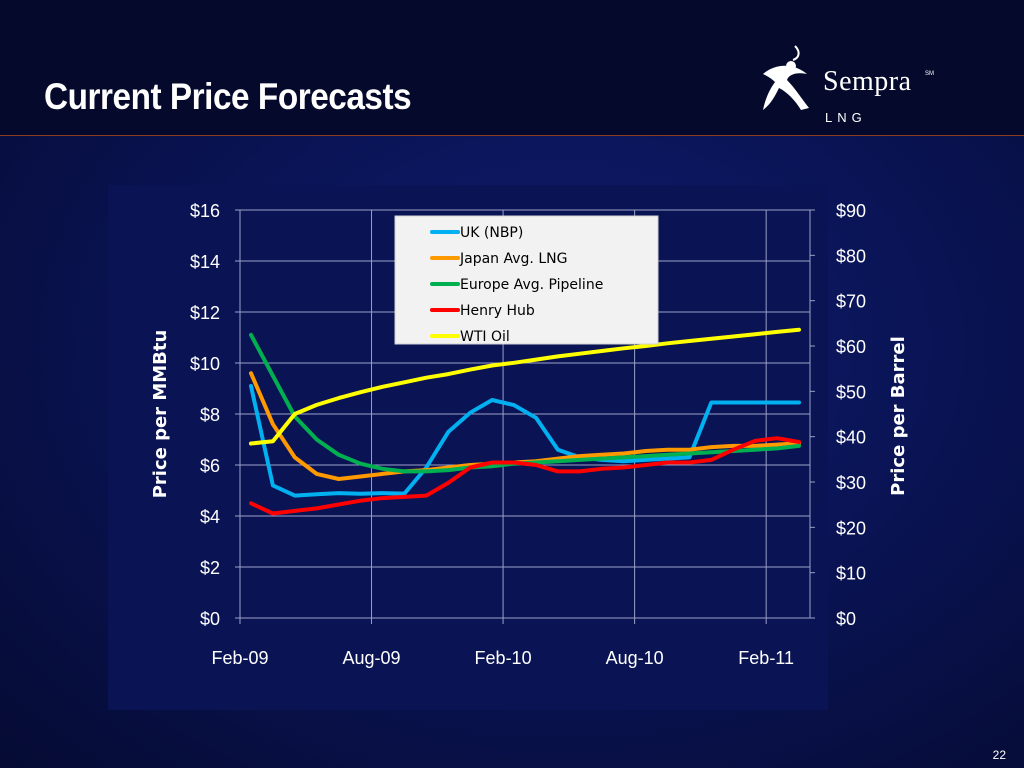 The width and height of the screenshot is (1024, 768). Describe the element at coordinates (867, 81) in the screenshot. I see `logo-wordmark: Sempra` at that location.